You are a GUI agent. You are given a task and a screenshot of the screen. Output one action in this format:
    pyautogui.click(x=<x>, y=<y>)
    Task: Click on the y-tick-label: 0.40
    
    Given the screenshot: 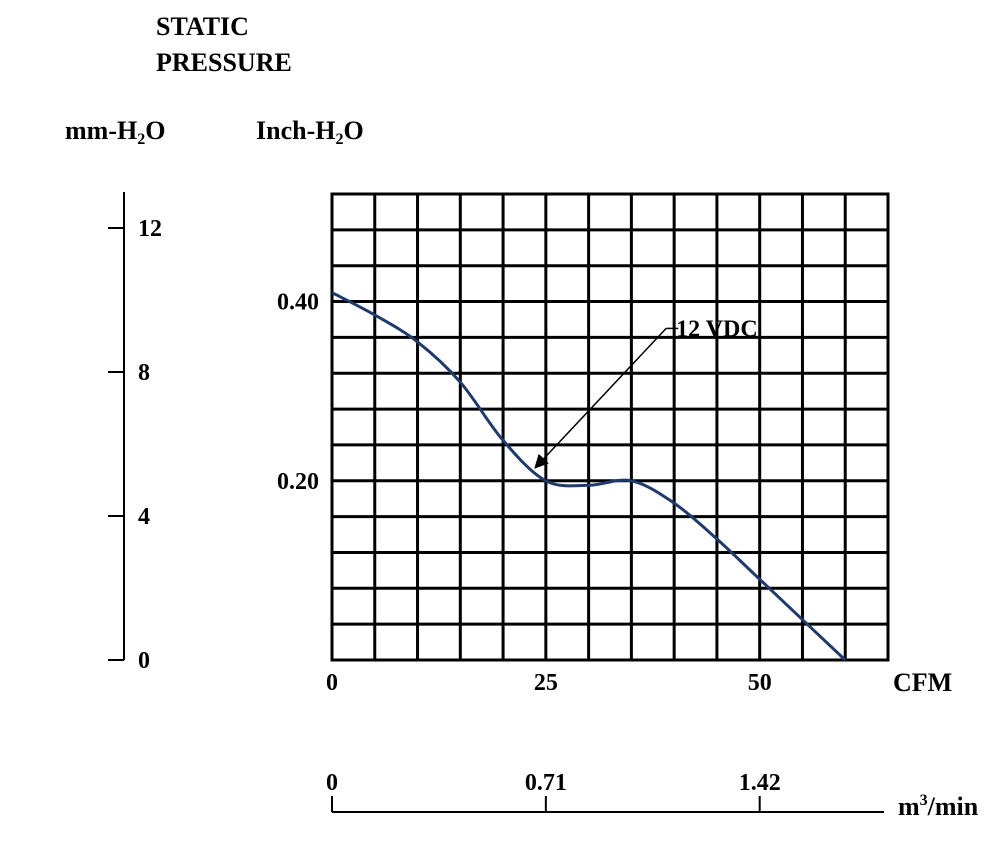 What is the action you would take?
    pyautogui.click(x=298, y=303)
    